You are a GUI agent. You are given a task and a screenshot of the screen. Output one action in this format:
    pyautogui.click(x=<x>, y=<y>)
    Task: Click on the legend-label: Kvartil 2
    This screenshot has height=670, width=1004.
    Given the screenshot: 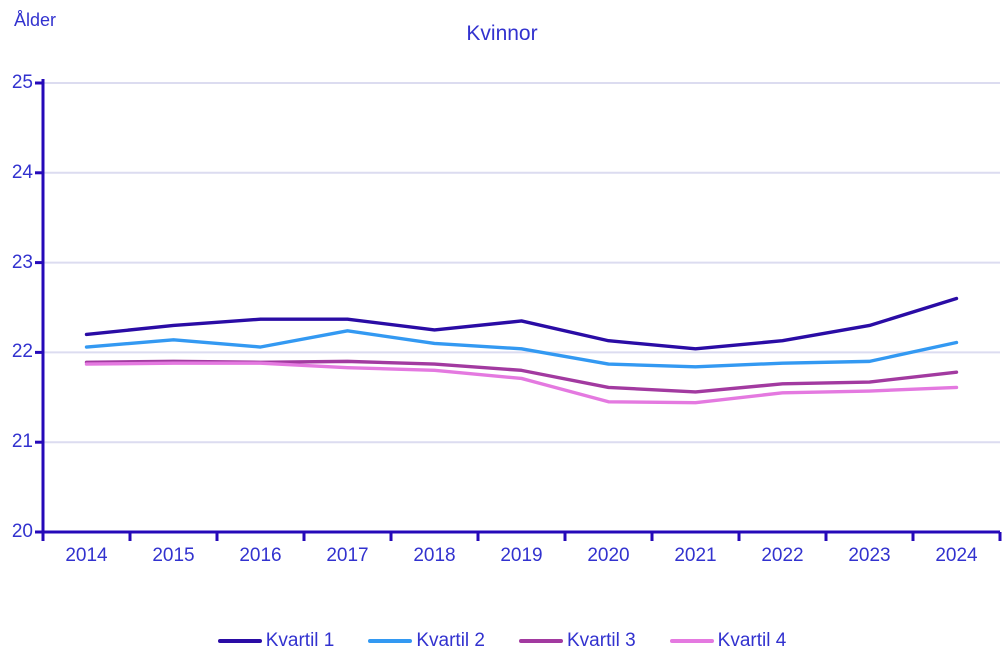 What is the action you would take?
    pyautogui.click(x=450, y=640)
    